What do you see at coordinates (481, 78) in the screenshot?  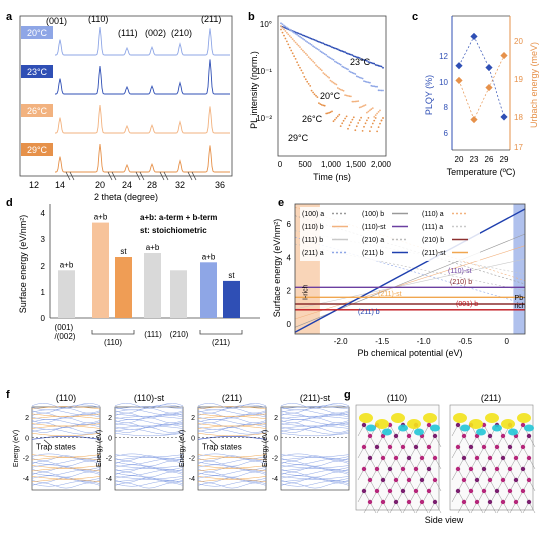 I see `c-marks` at bounding box center [481, 78].